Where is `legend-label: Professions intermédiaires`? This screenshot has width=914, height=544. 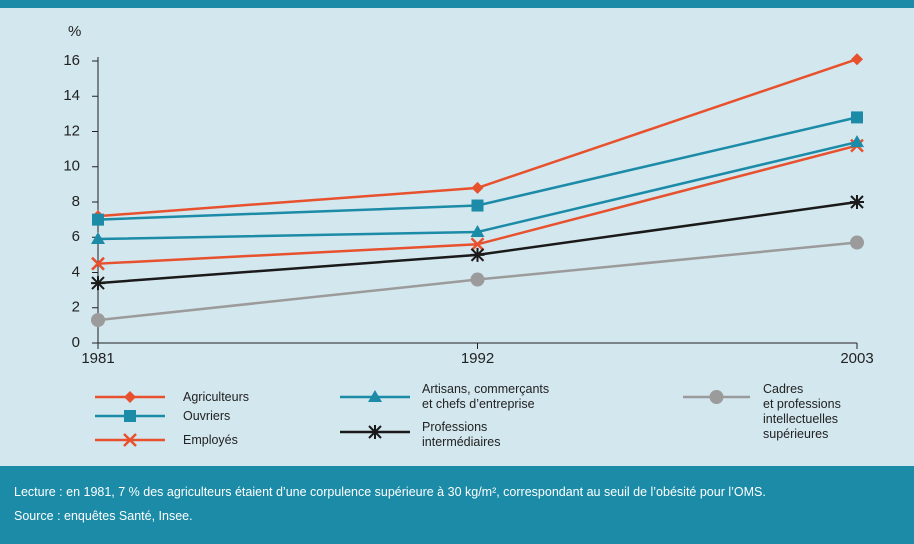
legend-label: Professions intermédiaires is located at coordinates (461, 434).